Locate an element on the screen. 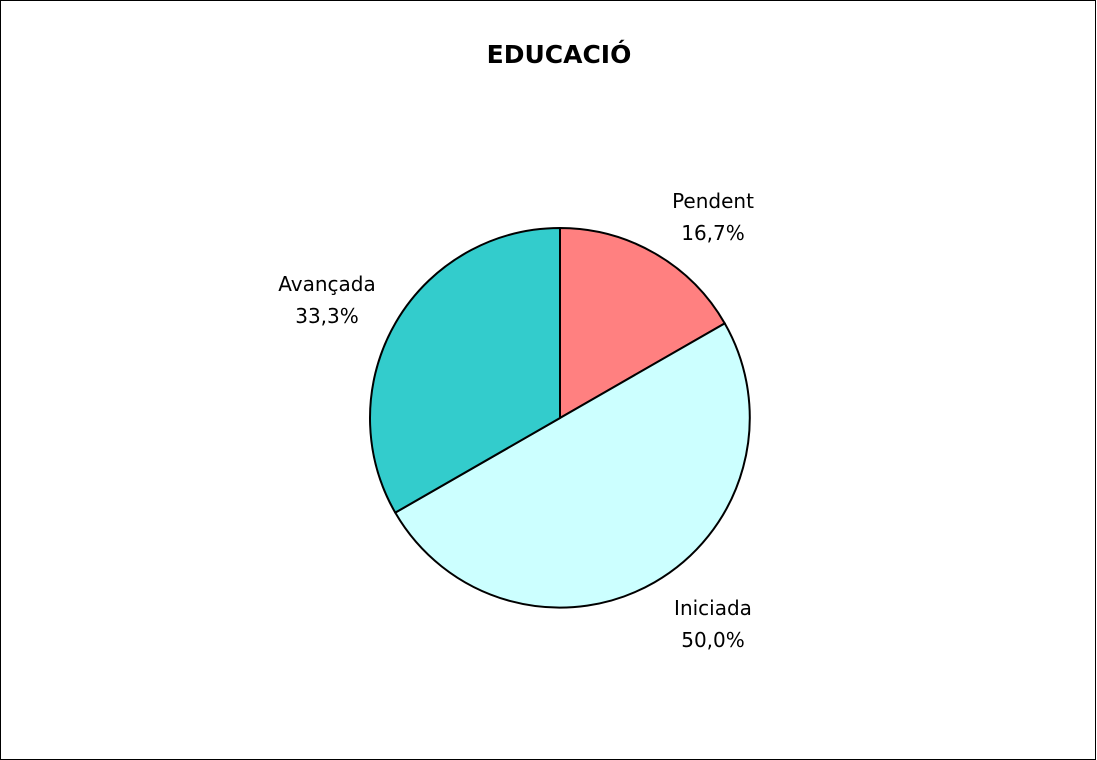  chart-title: EDUCACIÓ is located at coordinates (559, 54).